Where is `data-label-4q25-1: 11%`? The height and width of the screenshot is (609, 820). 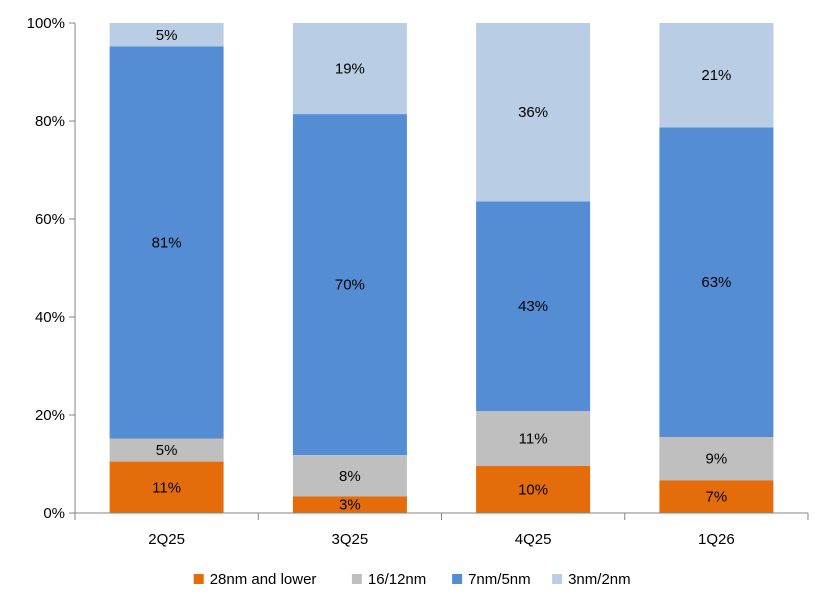 data-label-4q25-1: 11% is located at coordinates (533, 439).